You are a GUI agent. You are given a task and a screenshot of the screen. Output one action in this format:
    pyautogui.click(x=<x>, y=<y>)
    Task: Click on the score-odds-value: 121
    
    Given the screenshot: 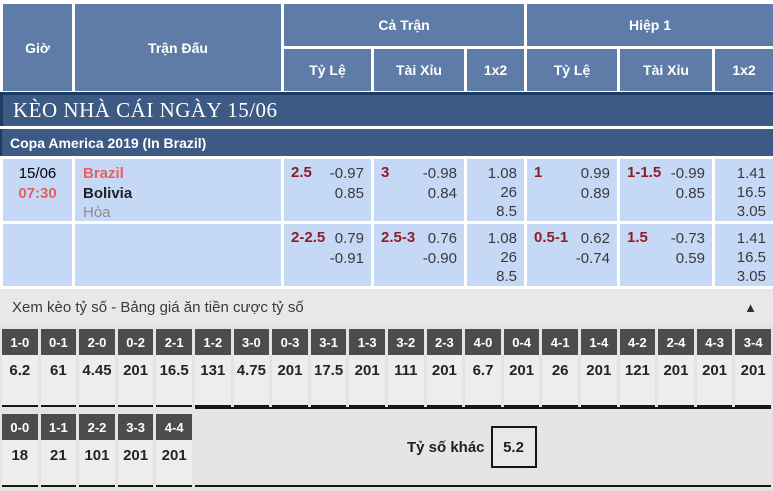 What is the action you would take?
    pyautogui.click(x=637, y=380)
    